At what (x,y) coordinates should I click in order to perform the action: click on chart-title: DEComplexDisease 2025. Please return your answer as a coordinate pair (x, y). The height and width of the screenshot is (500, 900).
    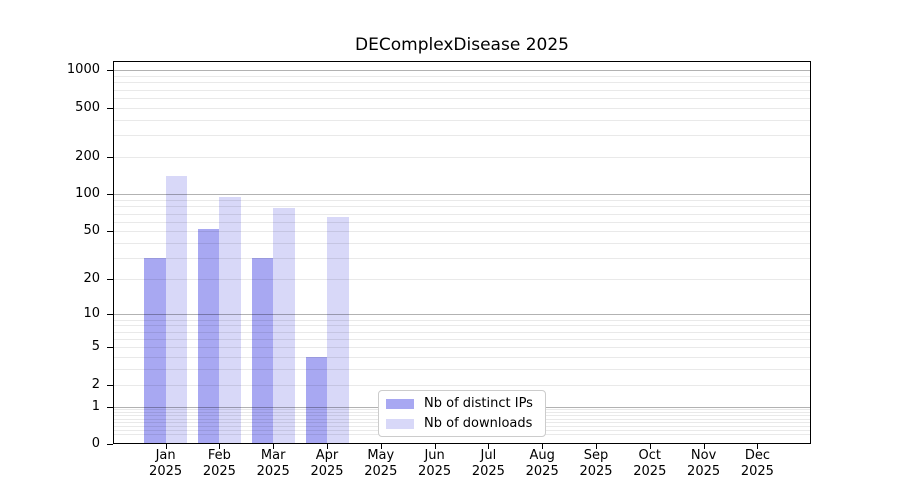
    Looking at the image, I should click on (462, 45).